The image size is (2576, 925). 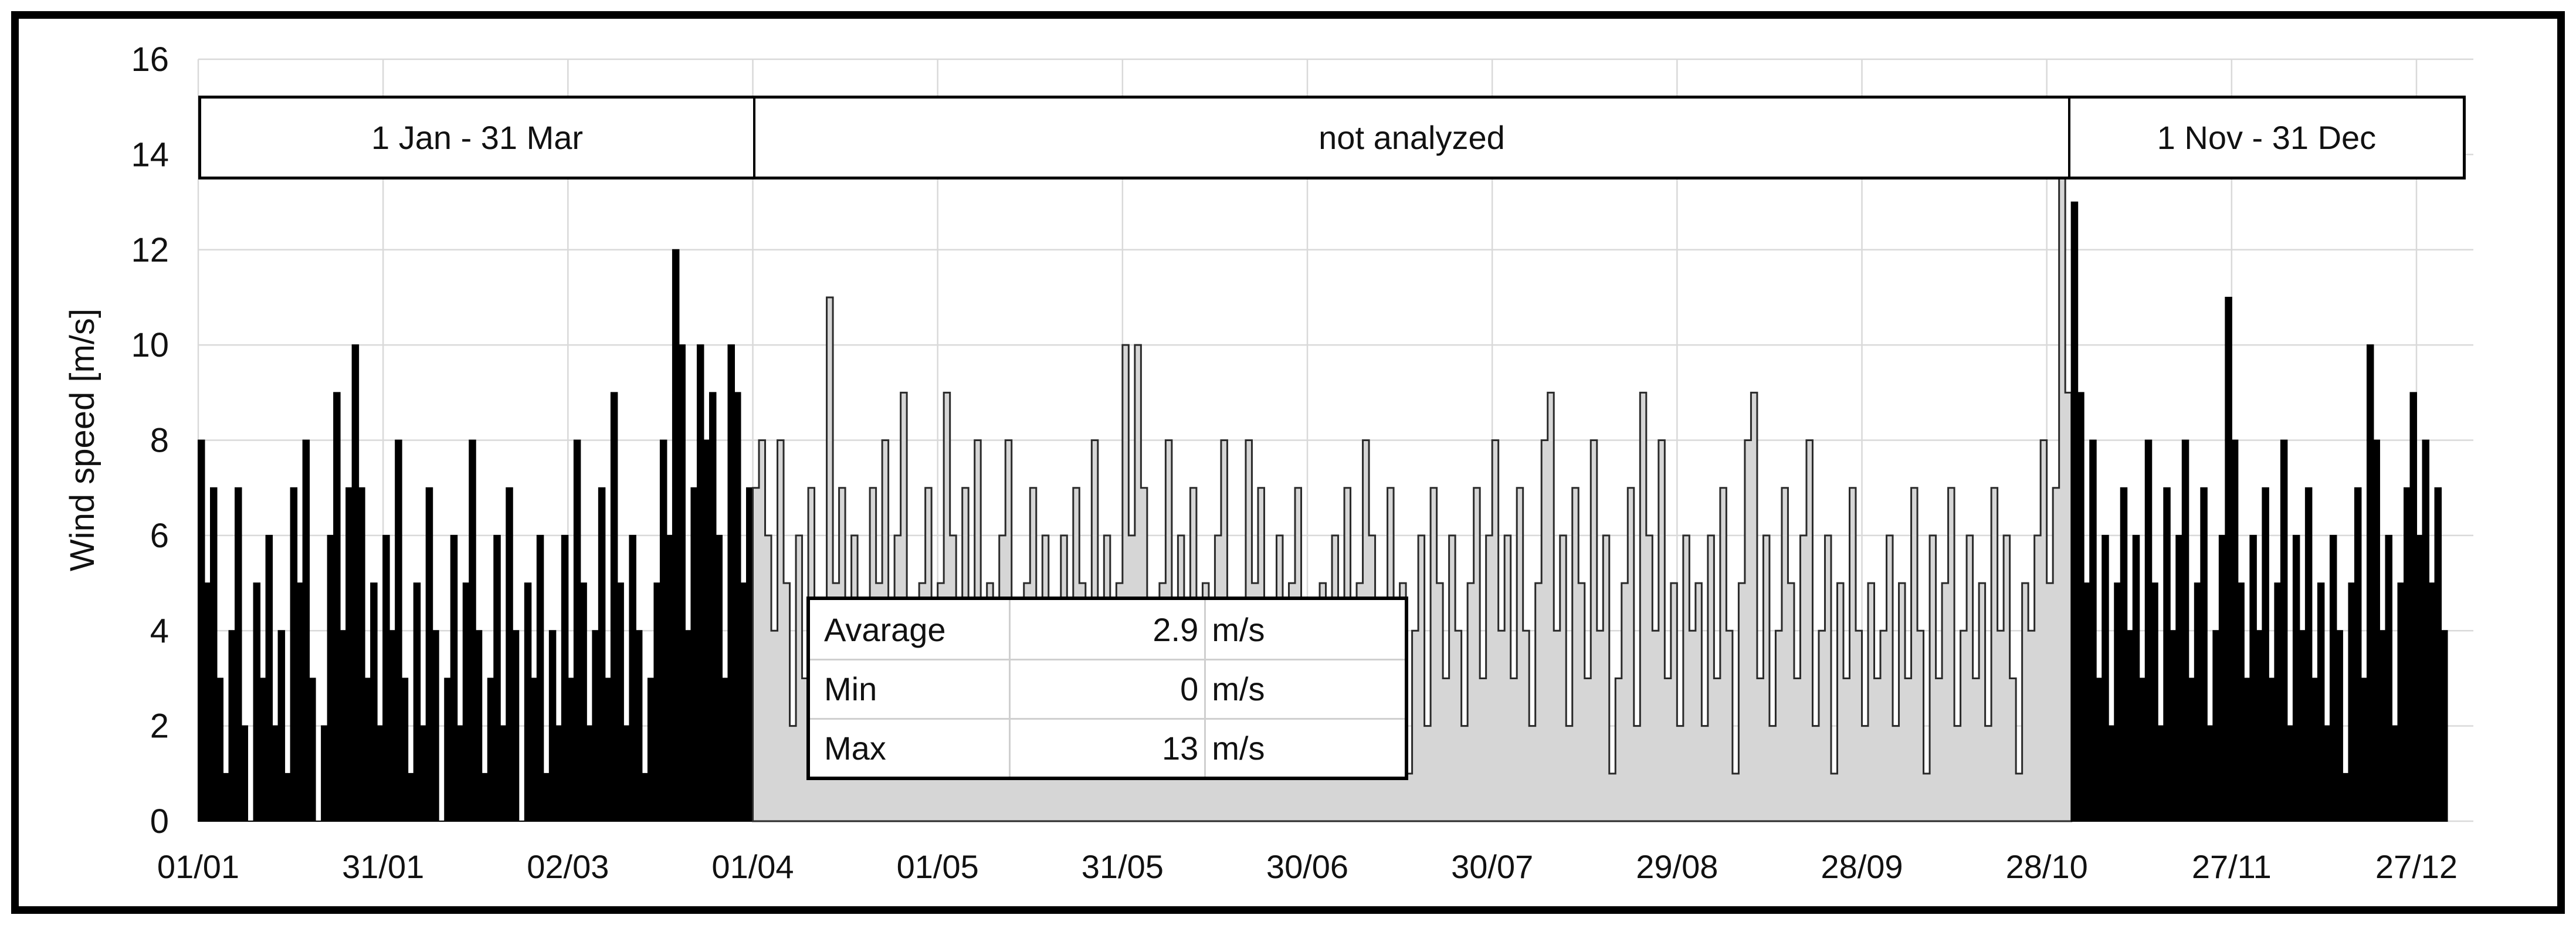 What do you see at coordinates (159, 631) in the screenshot?
I see `y-tick-label-4: 4` at bounding box center [159, 631].